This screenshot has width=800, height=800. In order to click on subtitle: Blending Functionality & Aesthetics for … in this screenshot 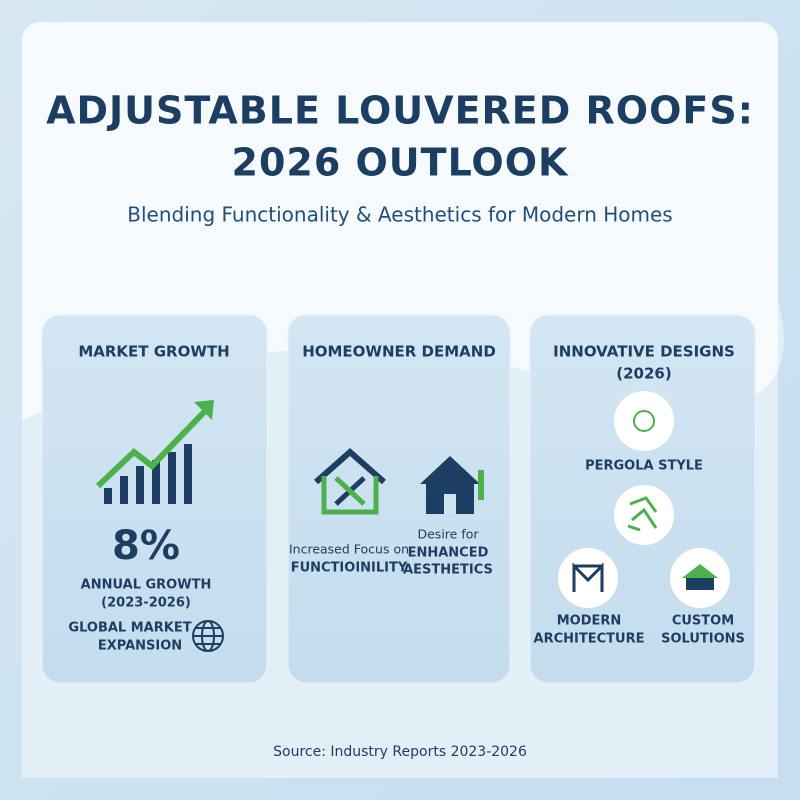, I will do `click(399, 215)`.